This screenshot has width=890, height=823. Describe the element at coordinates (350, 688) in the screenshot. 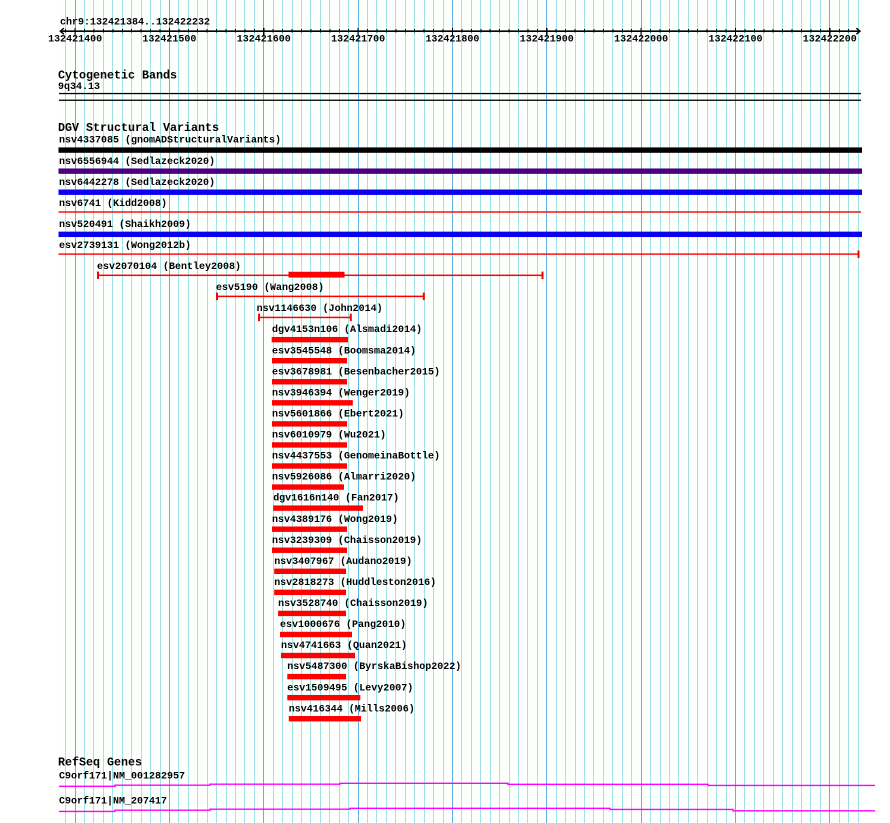

I see `svg-text: esv1509495 (Levy2007)` at that location.